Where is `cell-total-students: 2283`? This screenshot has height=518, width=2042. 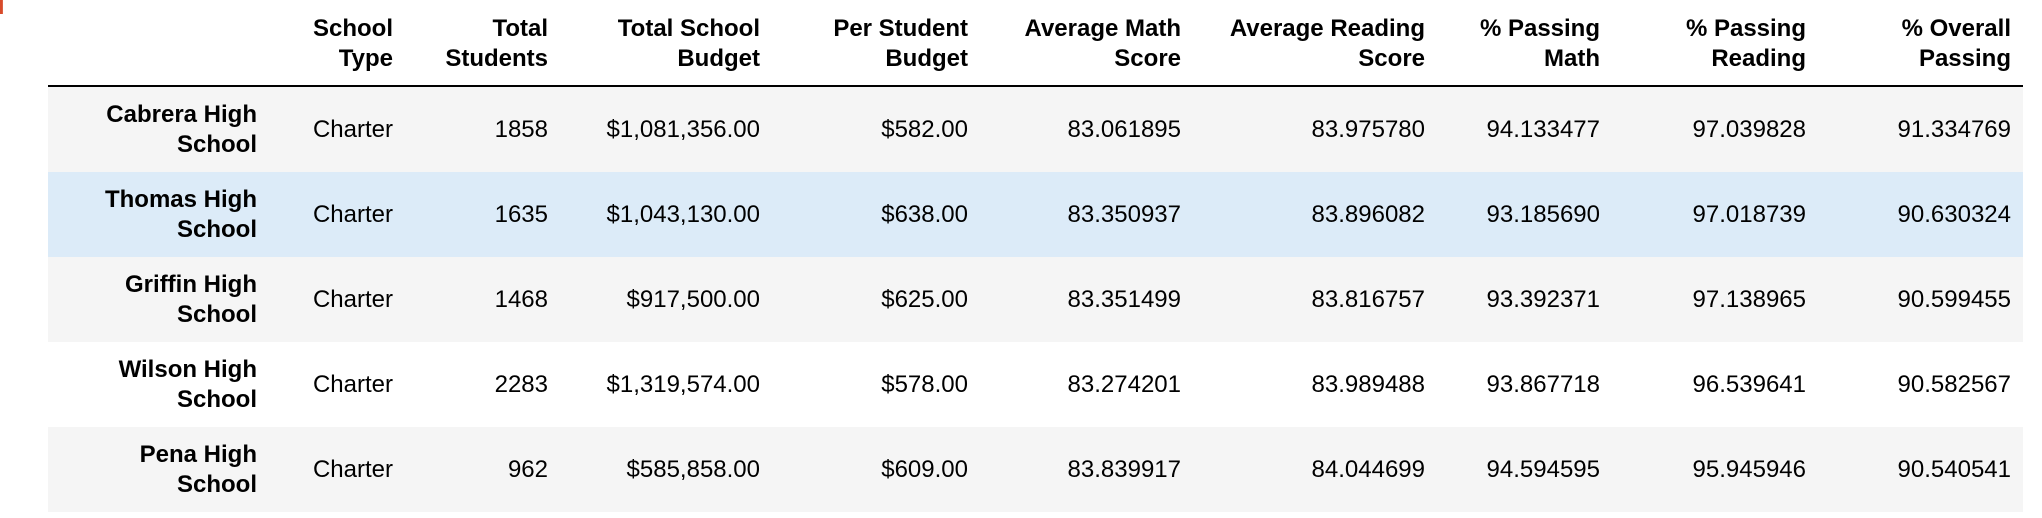
cell-total-students: 2283 is located at coordinates (521, 384).